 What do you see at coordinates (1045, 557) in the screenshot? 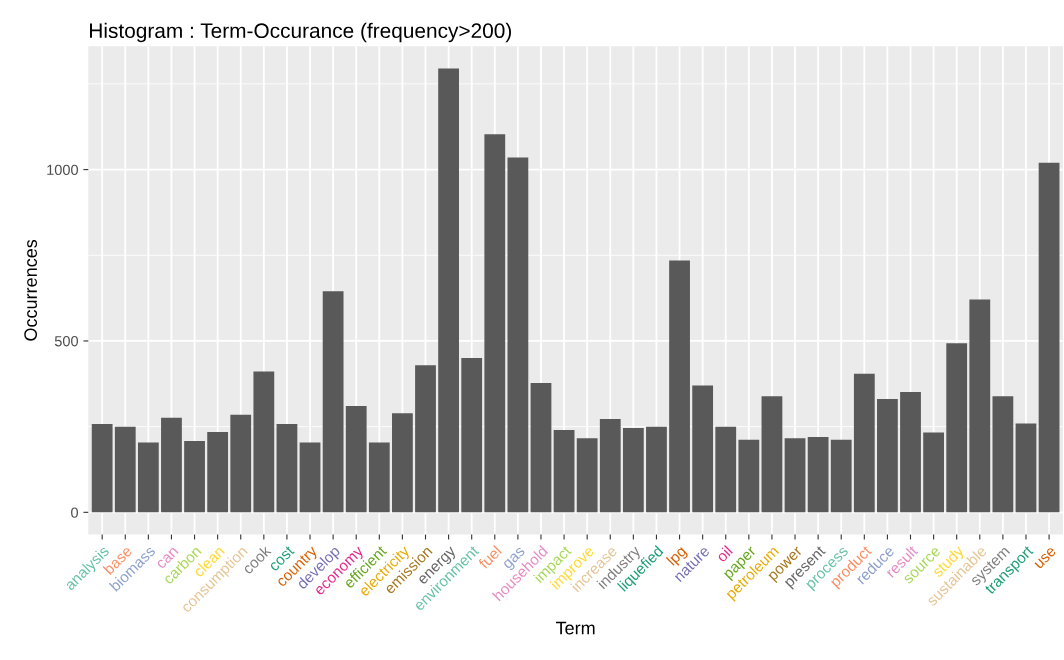
I see `x-tick-label: use` at bounding box center [1045, 557].